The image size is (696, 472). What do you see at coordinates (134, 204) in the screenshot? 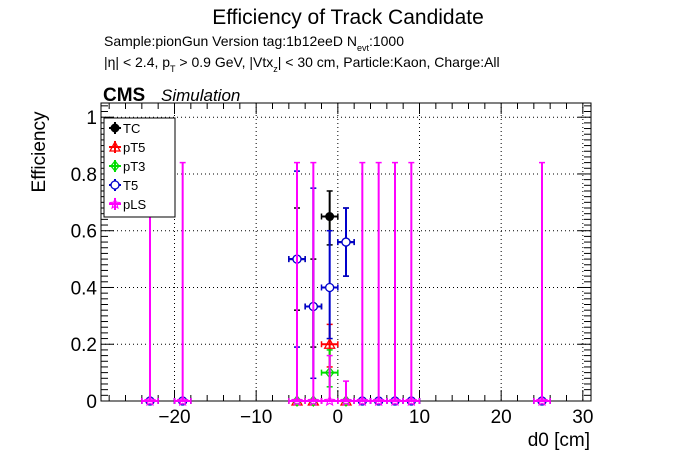
I see `legend-label: pLS` at bounding box center [134, 204].